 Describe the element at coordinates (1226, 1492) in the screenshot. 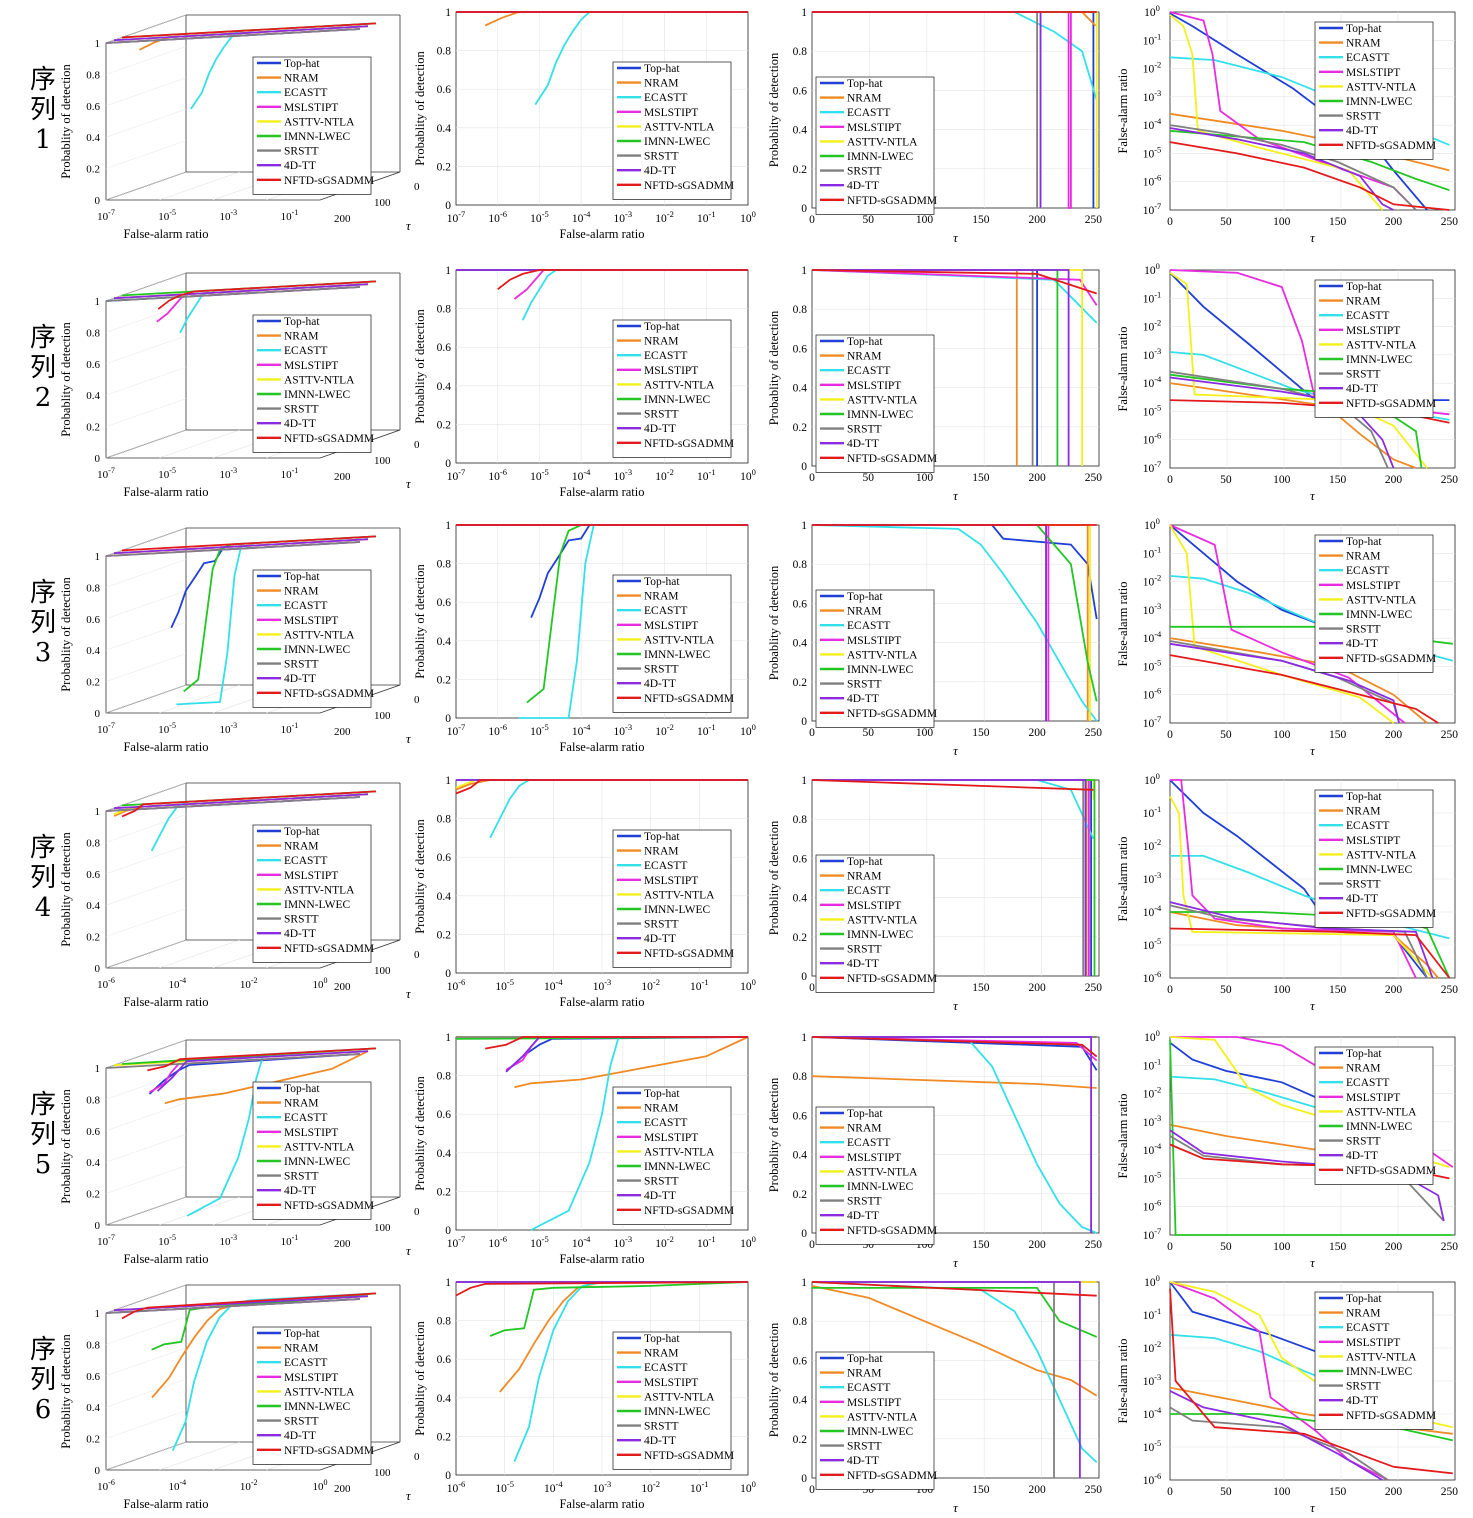

I see `x-tick-label: 50` at that location.